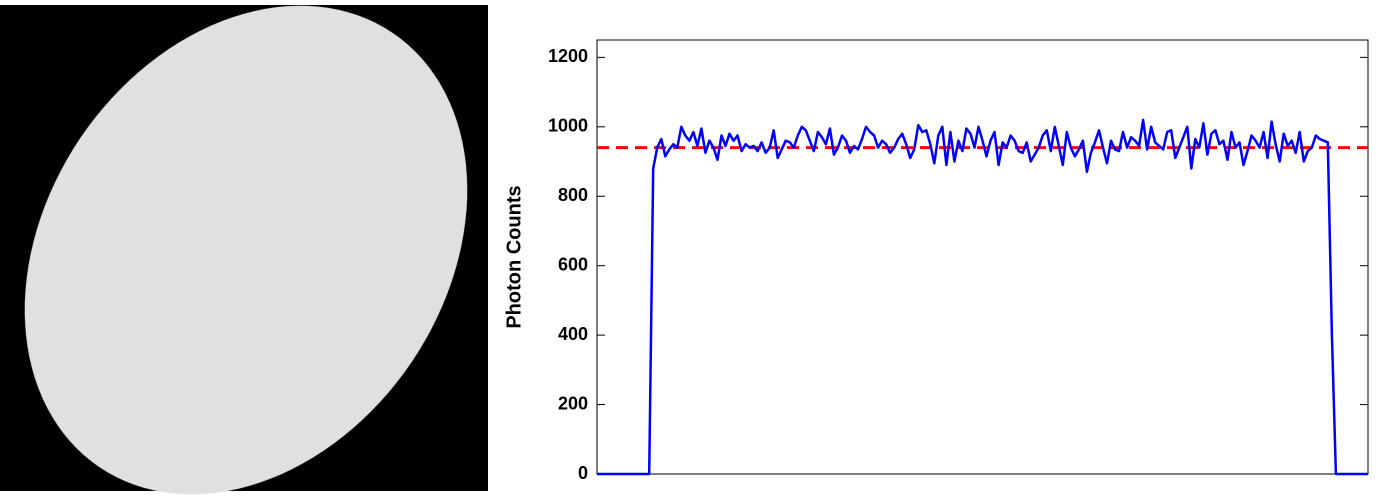 The image size is (1400, 500). I want to click on y-tick-label: 400, so click(573, 334).